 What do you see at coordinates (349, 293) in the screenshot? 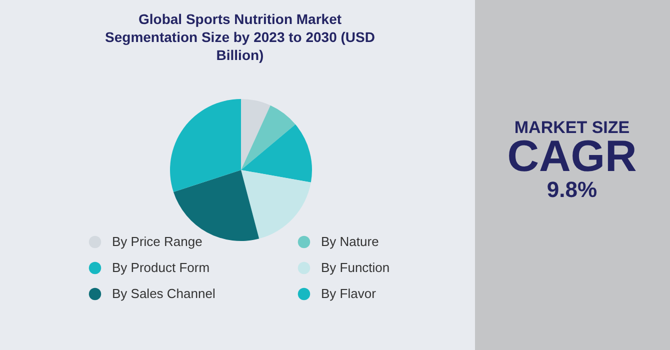
I see `legend-label: By Flavor` at bounding box center [349, 293].